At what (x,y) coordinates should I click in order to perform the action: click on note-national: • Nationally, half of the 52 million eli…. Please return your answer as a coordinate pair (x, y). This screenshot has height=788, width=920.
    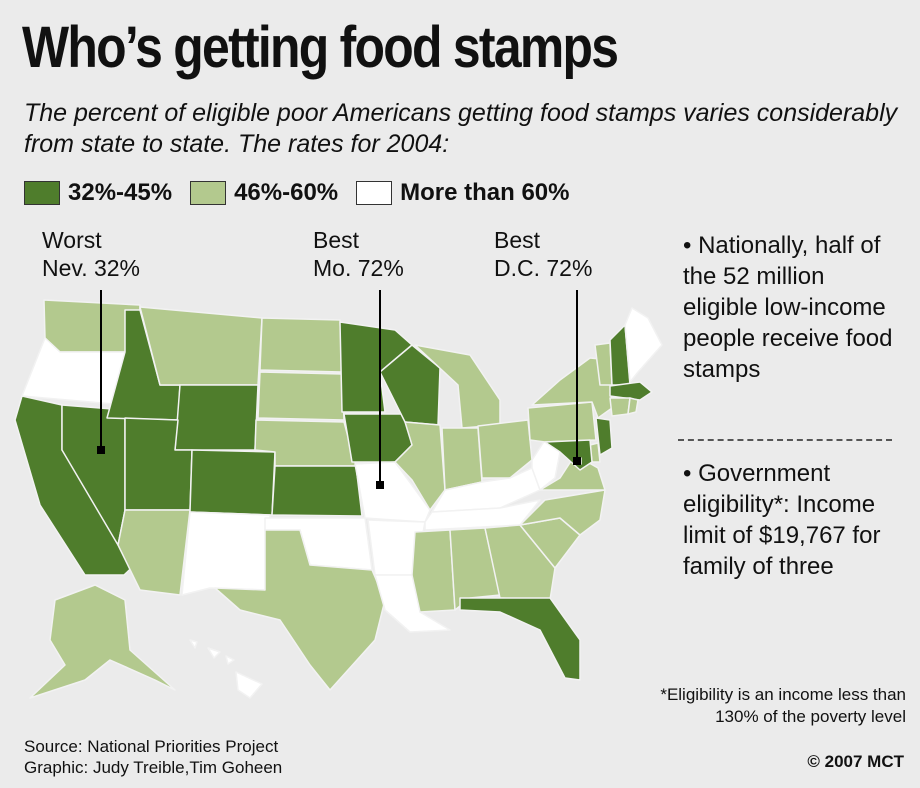
    Looking at the image, I should click on (788, 307).